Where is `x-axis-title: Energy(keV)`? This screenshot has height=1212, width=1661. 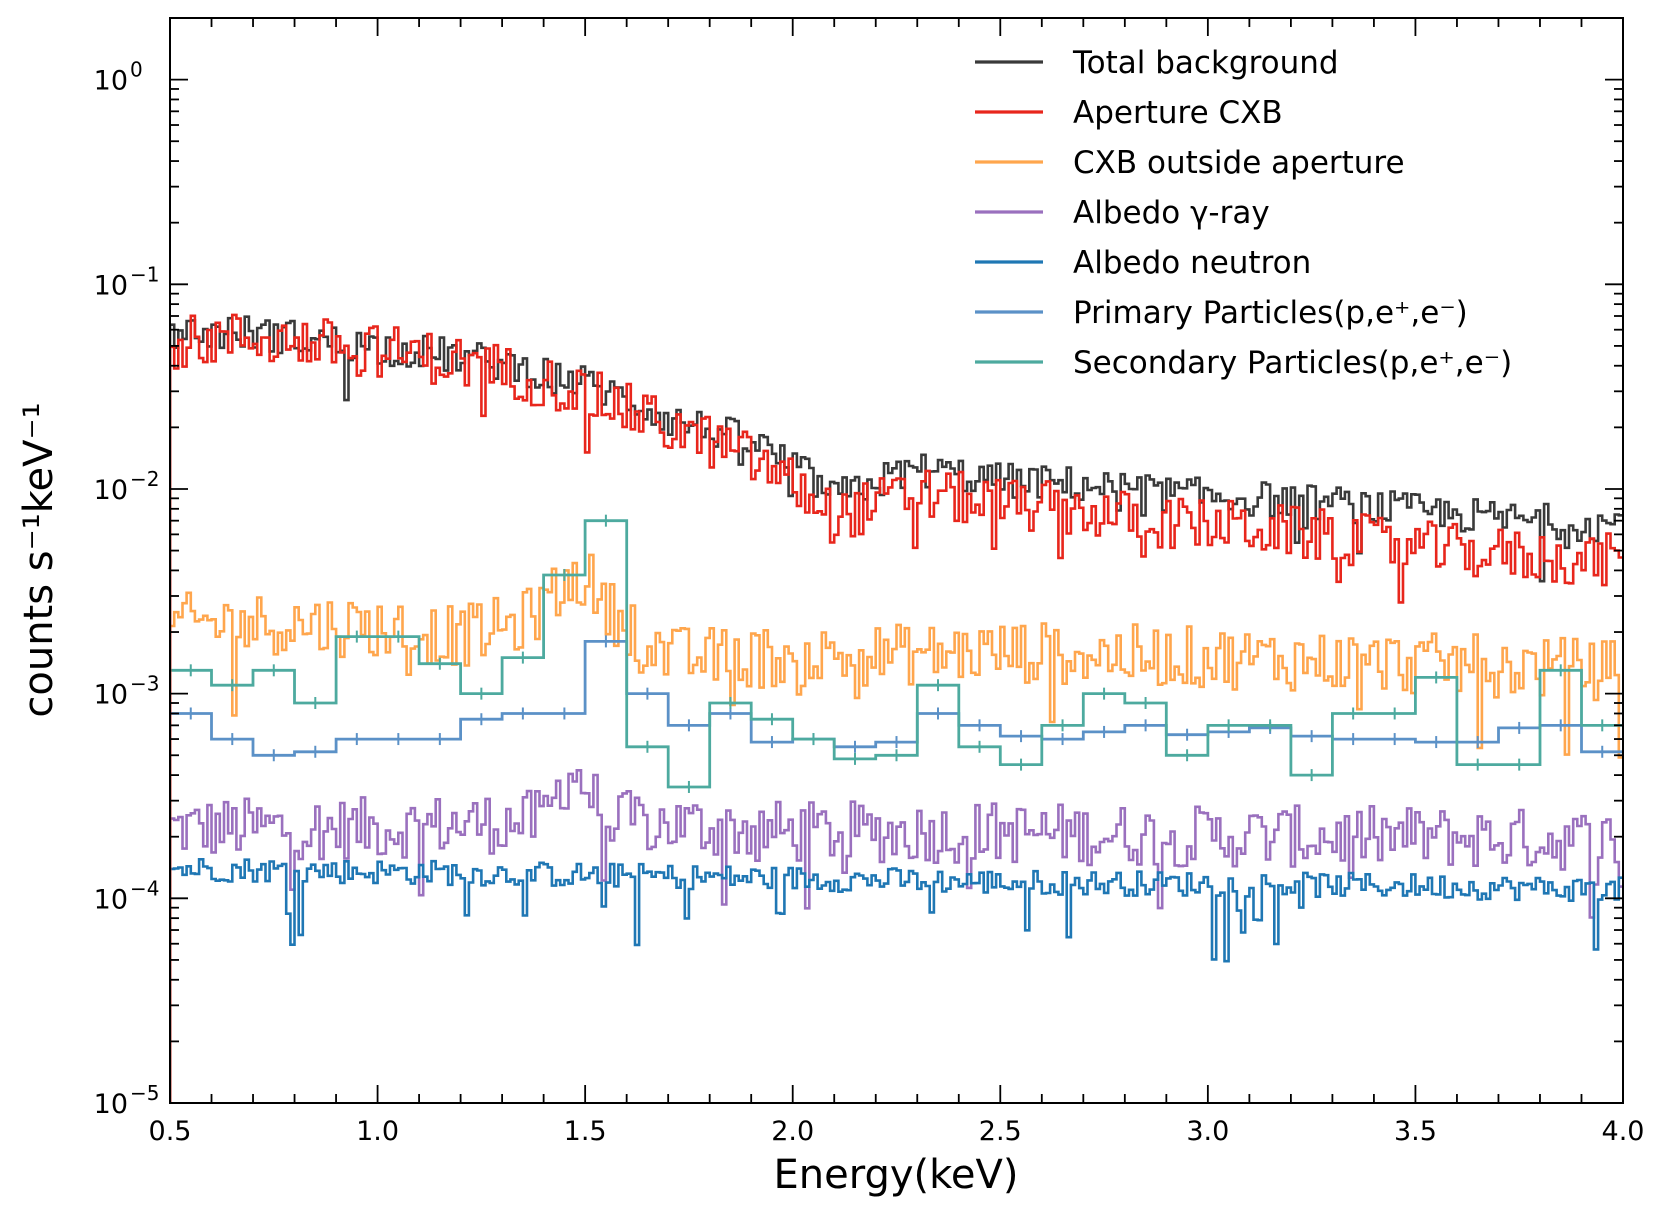
x-axis-title: Energy(keV) is located at coordinates (896, 1175).